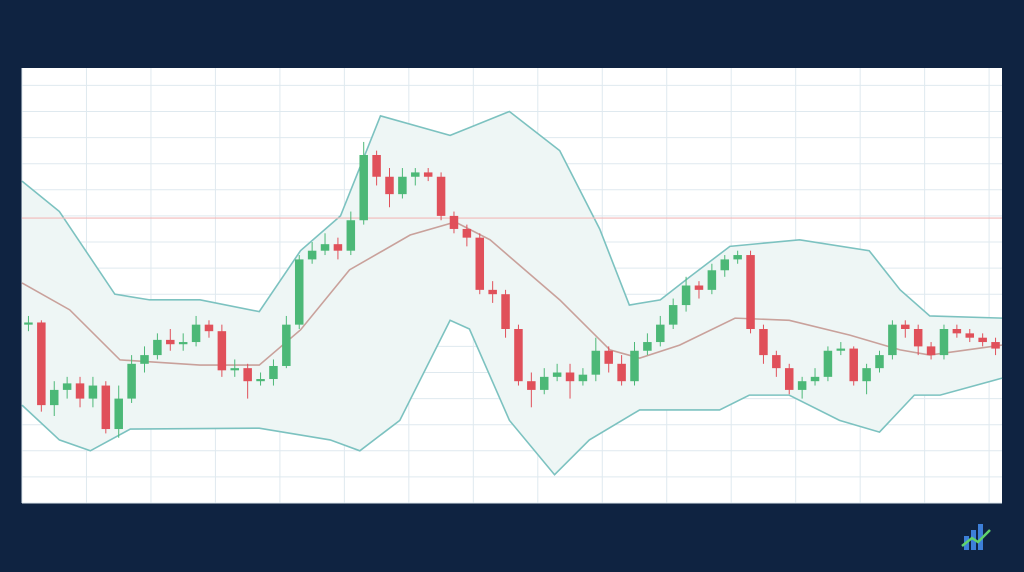  I want to click on logo, so click(976, 537).